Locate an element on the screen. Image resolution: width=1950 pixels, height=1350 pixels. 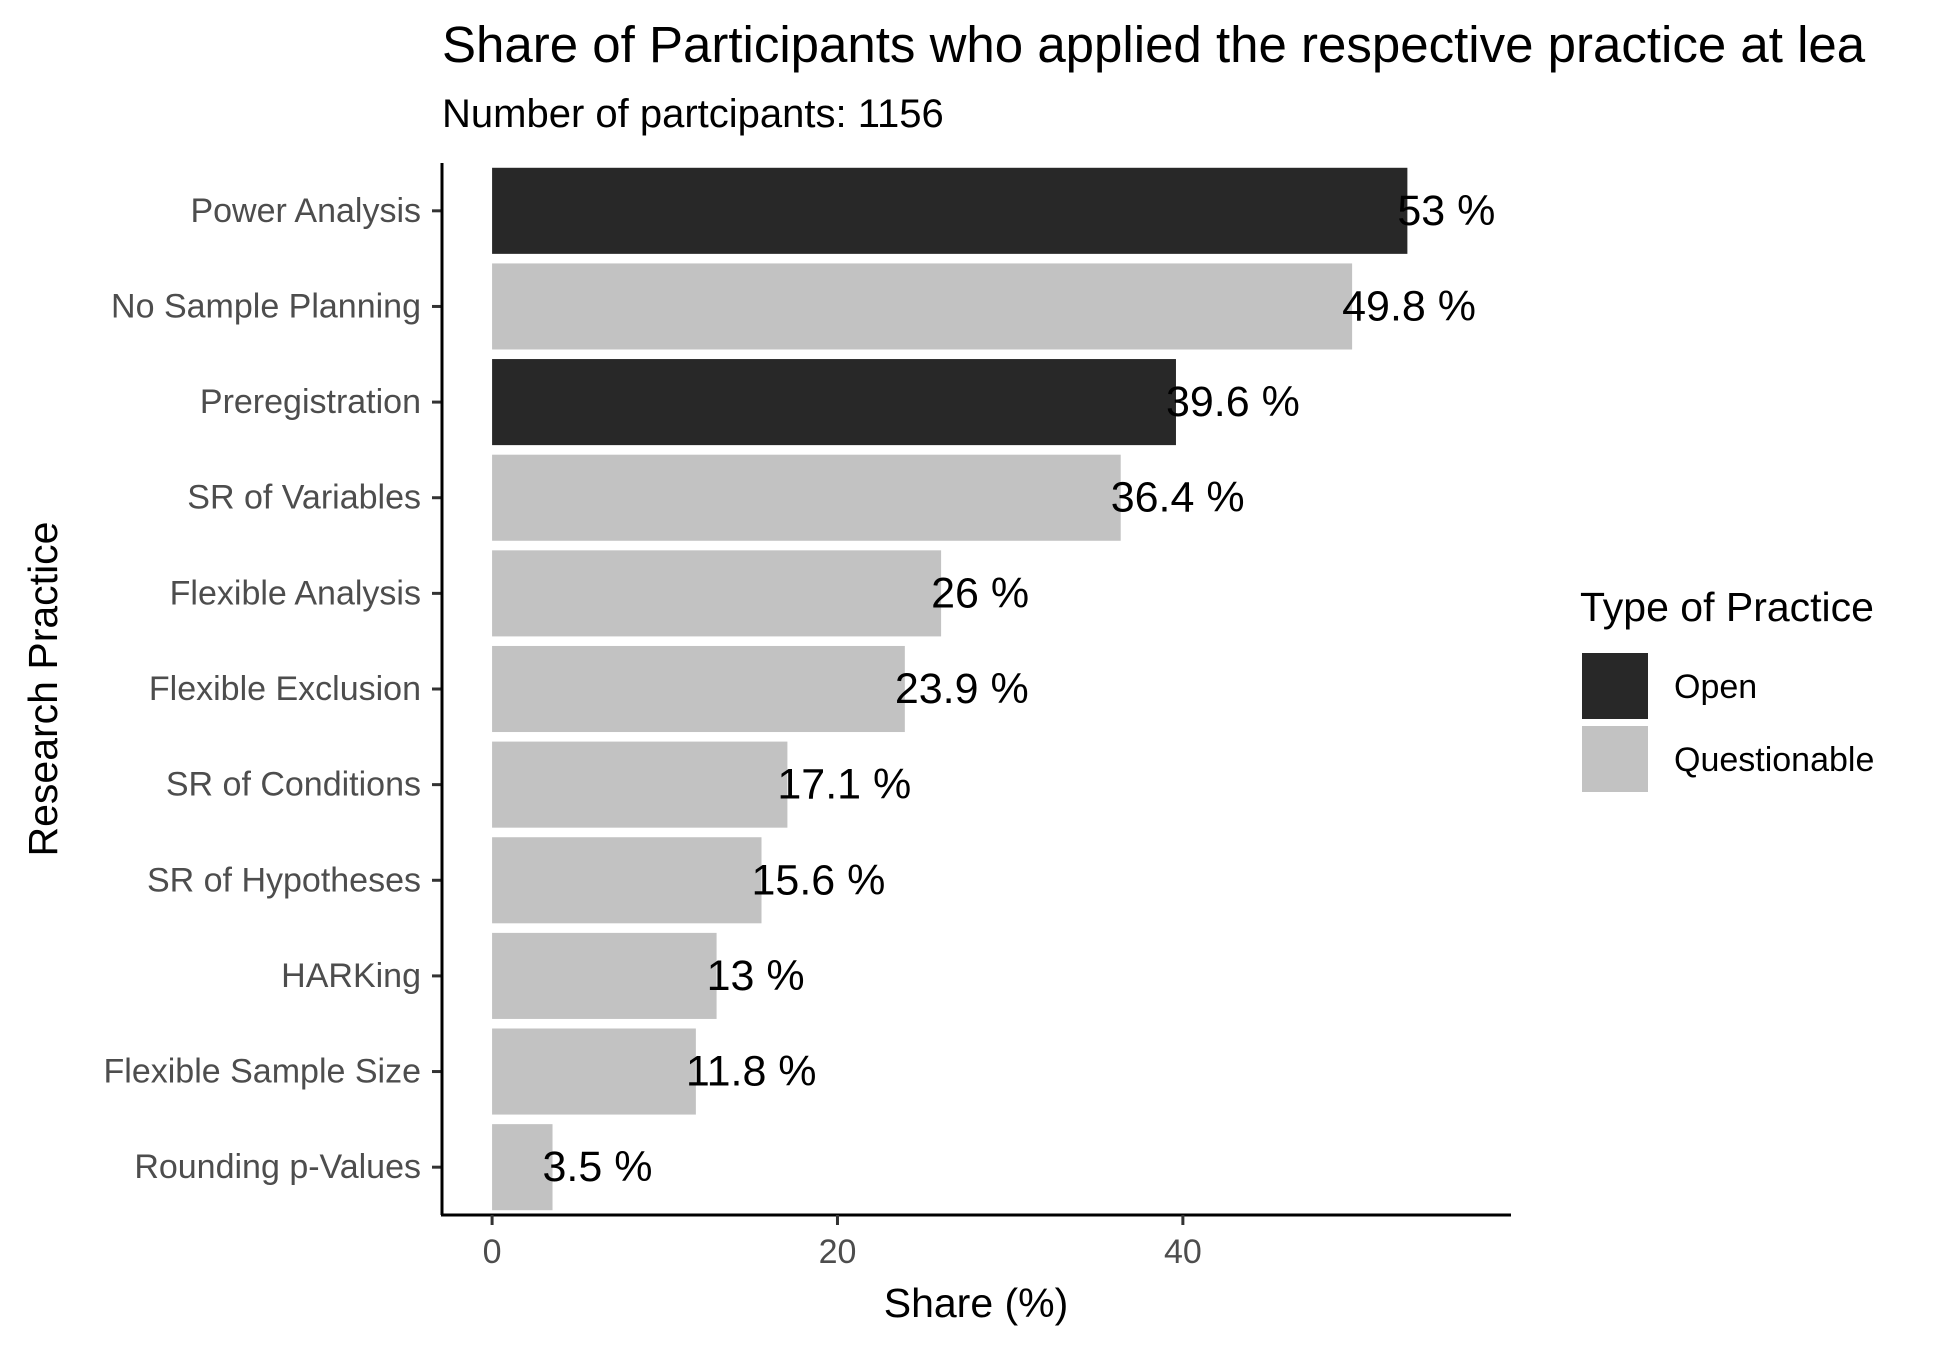
bar-preregistration is located at coordinates (834, 402).